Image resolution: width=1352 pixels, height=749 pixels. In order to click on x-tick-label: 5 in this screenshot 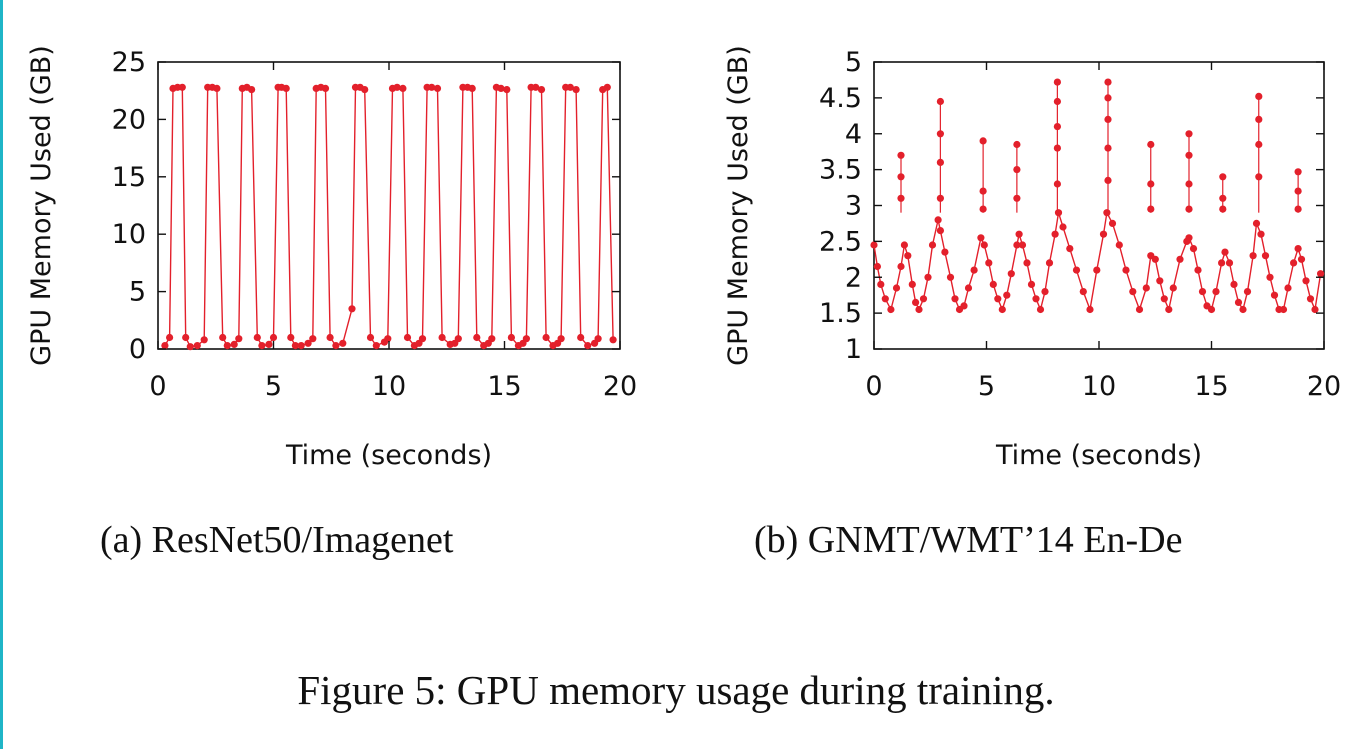, I will do `click(986, 386)`.